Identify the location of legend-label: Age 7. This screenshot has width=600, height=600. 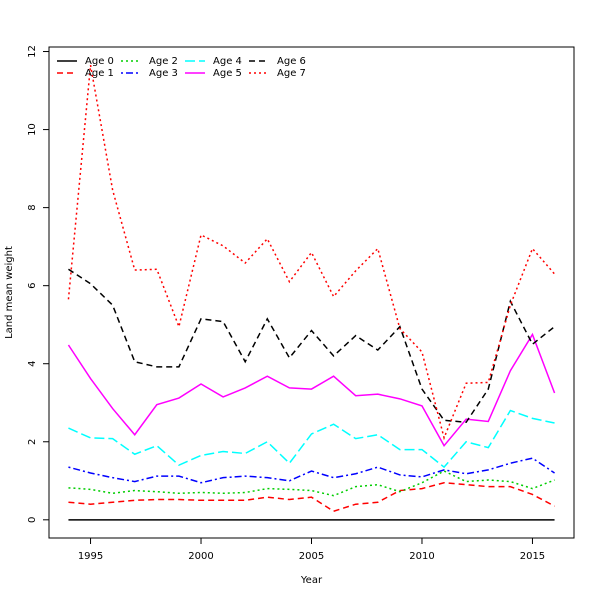
(291, 73).